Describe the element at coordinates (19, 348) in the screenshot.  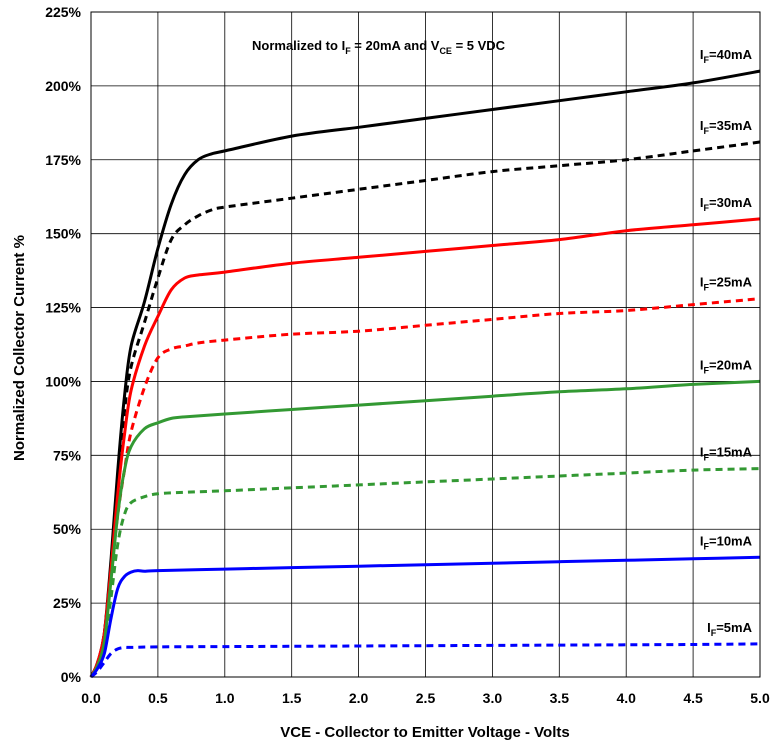
I see `y-axis-label: Normalized Collector Current %` at that location.